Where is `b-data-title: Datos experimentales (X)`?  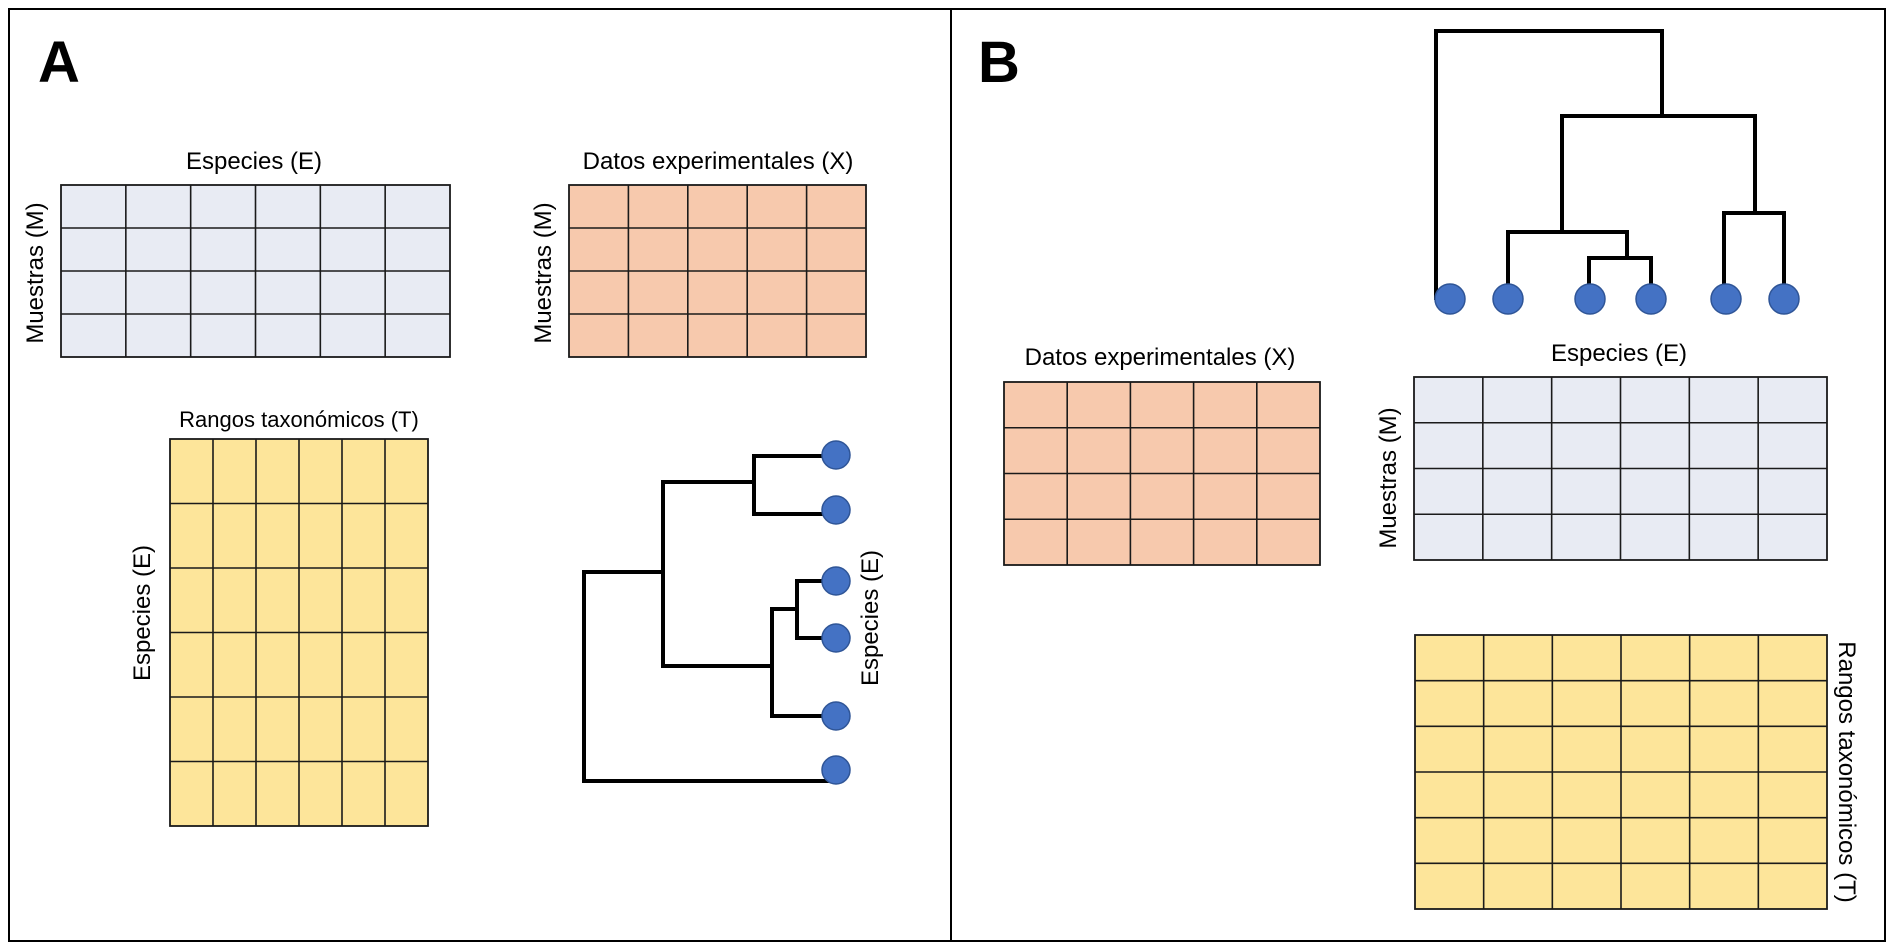 b-data-title: Datos experimentales (X) is located at coordinates (1160, 357).